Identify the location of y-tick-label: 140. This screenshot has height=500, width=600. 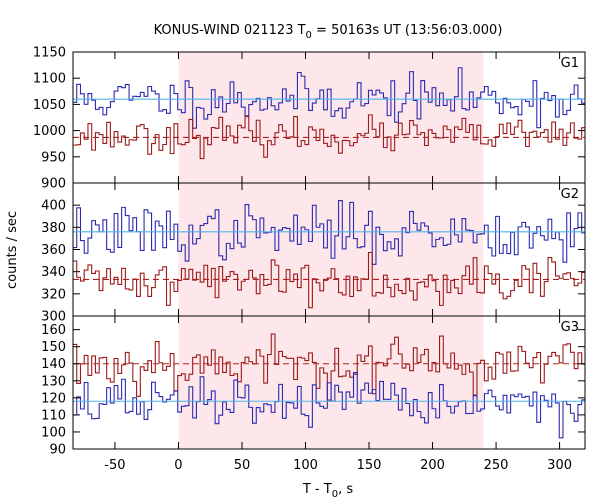
(53, 364).